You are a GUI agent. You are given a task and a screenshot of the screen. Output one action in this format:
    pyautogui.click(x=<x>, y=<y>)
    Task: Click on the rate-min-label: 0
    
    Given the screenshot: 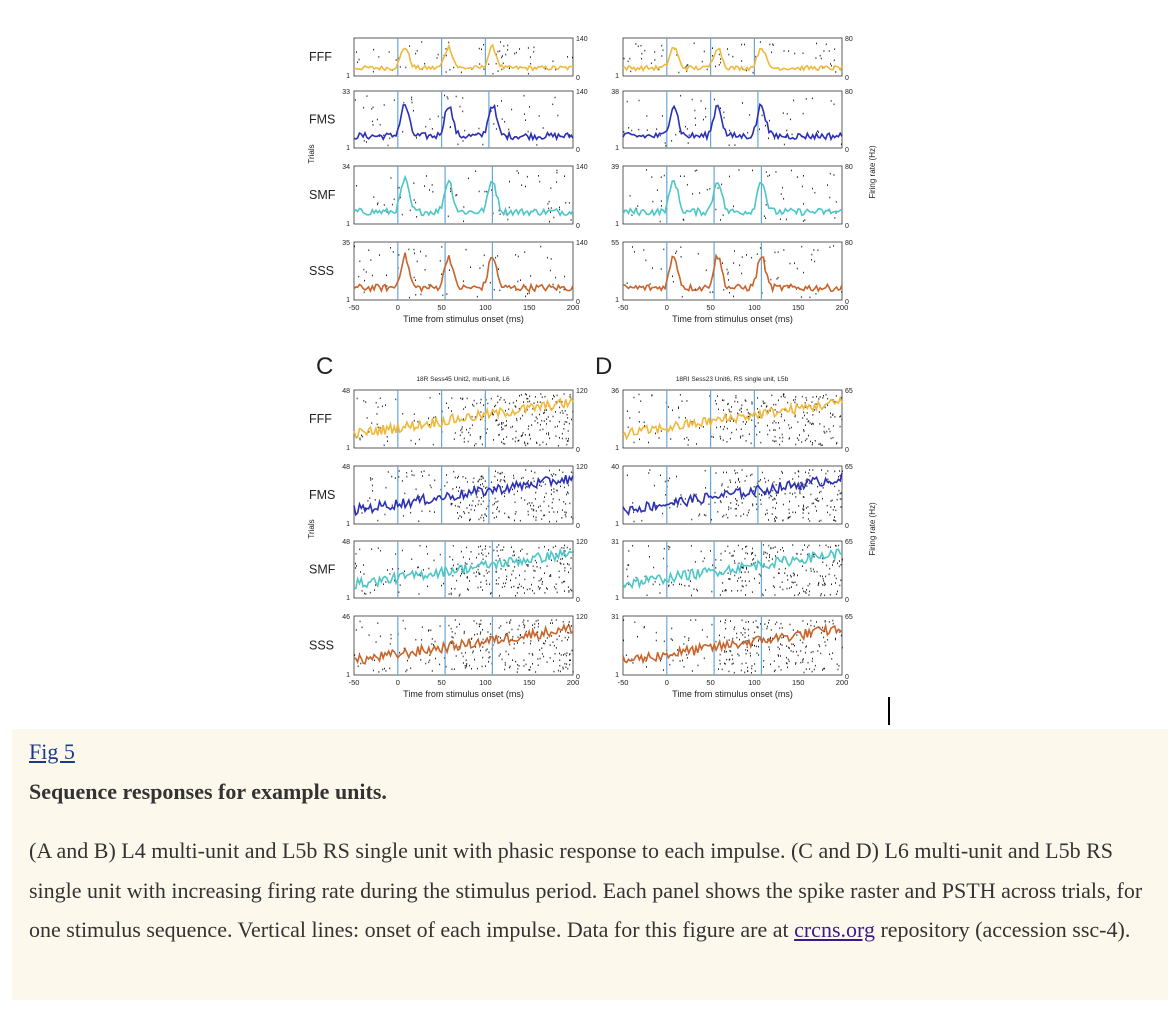 What is the action you would take?
    pyautogui.click(x=578, y=150)
    